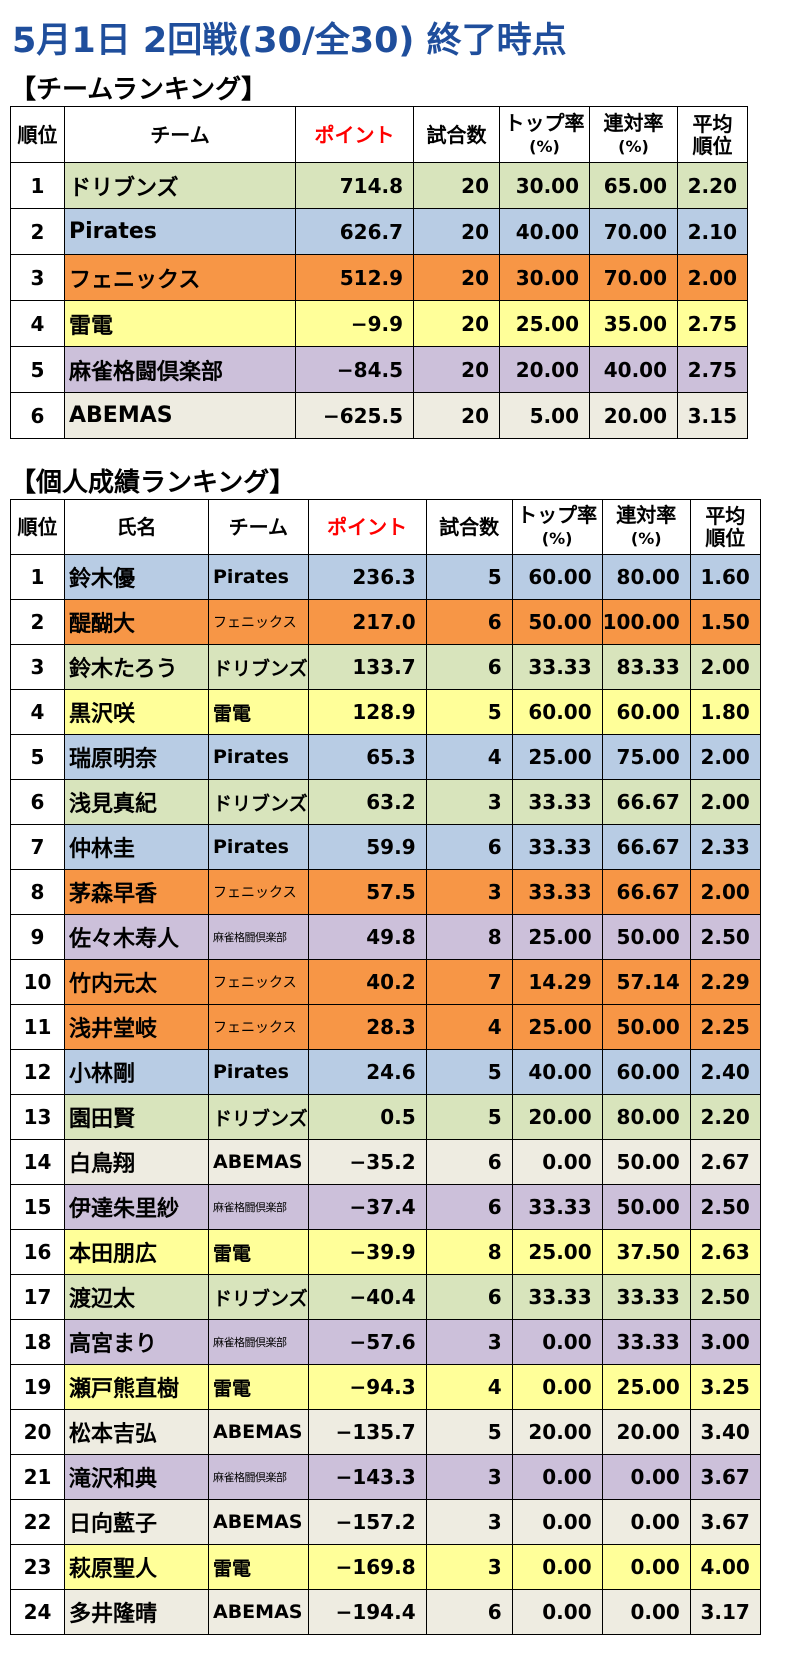 The width and height of the screenshot is (800, 1661). Describe the element at coordinates (469, 577) in the screenshot. I see `games-cell: 5` at that location.